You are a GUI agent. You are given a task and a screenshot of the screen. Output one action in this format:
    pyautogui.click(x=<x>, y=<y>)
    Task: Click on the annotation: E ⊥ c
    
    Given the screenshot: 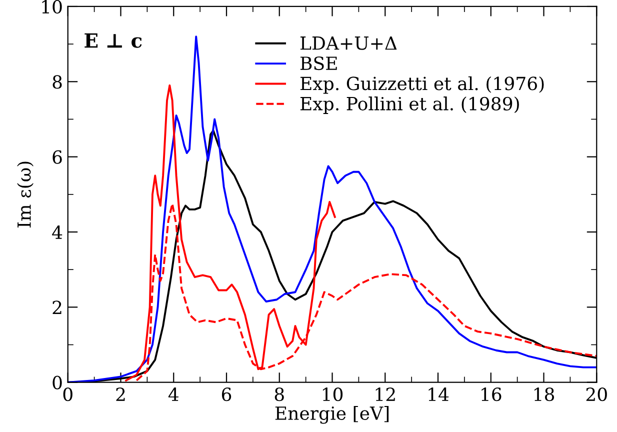 What is the action you would take?
    pyautogui.click(x=113, y=40)
    